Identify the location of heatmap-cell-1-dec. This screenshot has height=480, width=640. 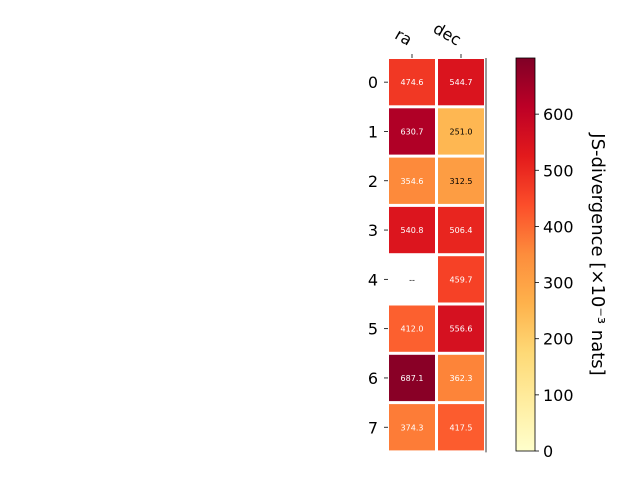
(461, 131).